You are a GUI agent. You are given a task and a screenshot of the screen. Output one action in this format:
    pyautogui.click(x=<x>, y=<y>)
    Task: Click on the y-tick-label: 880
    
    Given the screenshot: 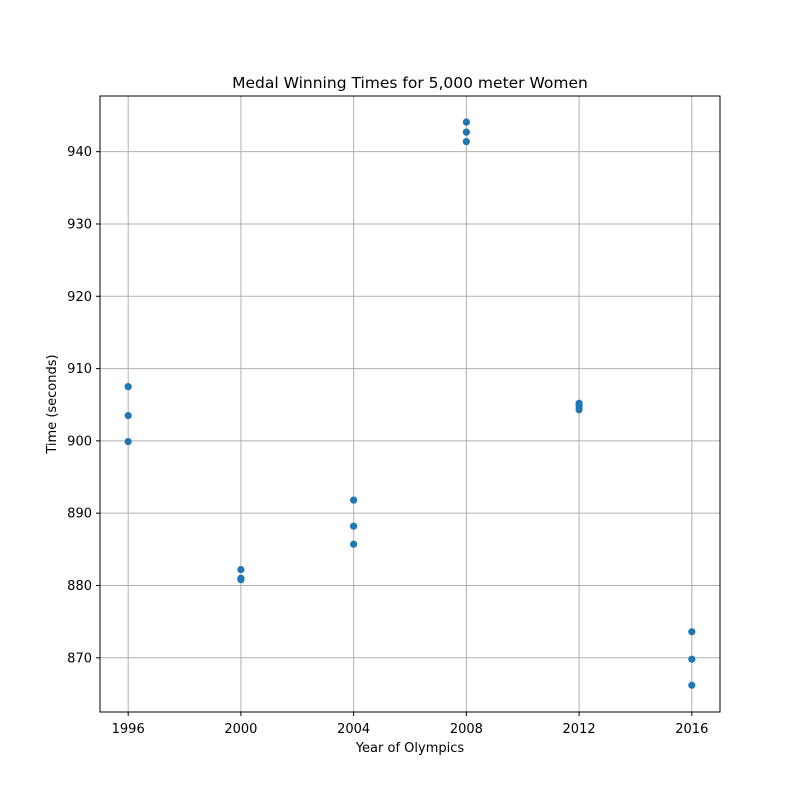 What is the action you would take?
    pyautogui.click(x=79, y=586)
    